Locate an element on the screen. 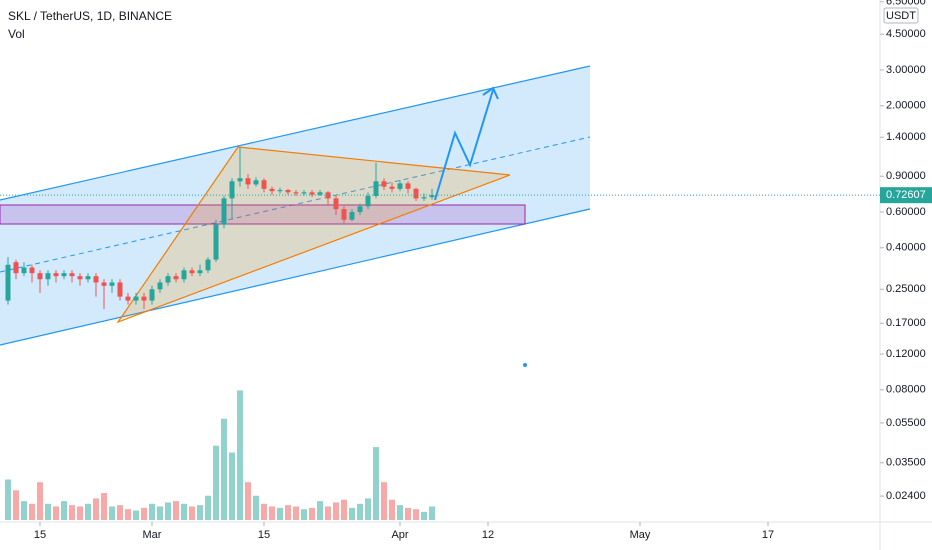 The image size is (932, 550). x-tick-label: Apr is located at coordinates (399, 535).